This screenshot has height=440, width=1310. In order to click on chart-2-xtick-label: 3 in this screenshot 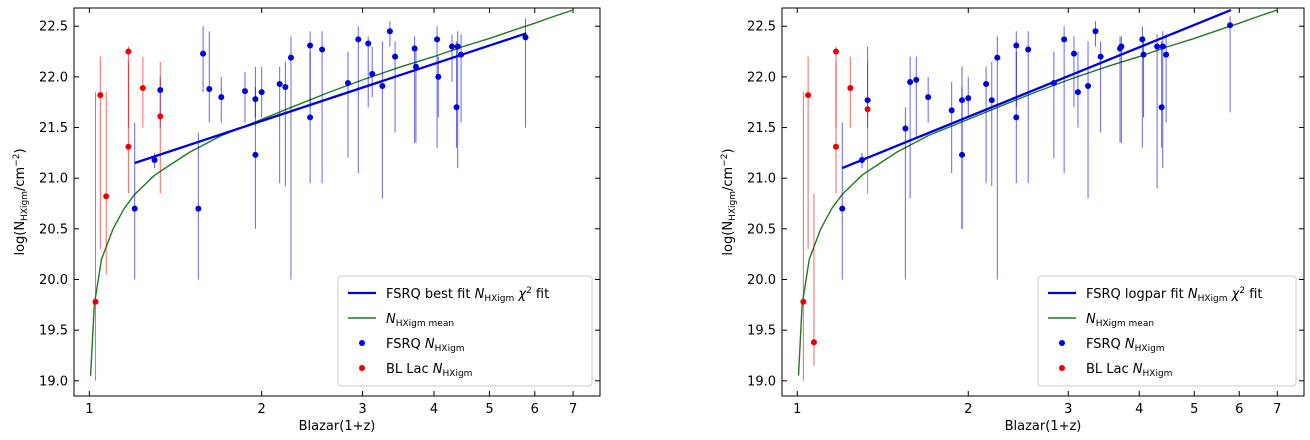, I will do `click(1068, 409)`.